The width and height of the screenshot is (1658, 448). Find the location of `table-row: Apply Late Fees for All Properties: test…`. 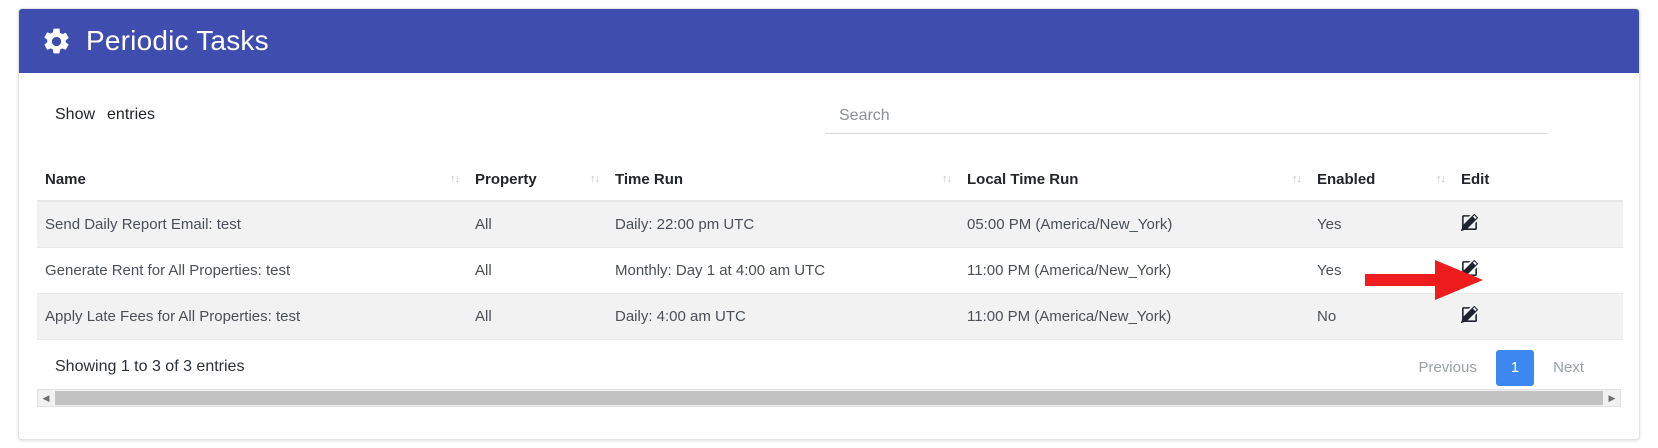

table-row: Apply Late Fees for All Properties: test… is located at coordinates (830, 316).